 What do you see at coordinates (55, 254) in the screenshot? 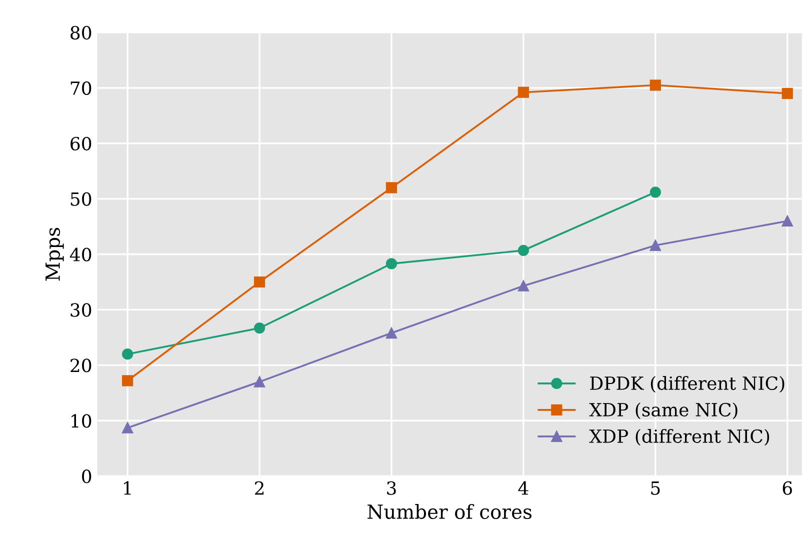
I see `y-axis-title: Mpps` at bounding box center [55, 254].